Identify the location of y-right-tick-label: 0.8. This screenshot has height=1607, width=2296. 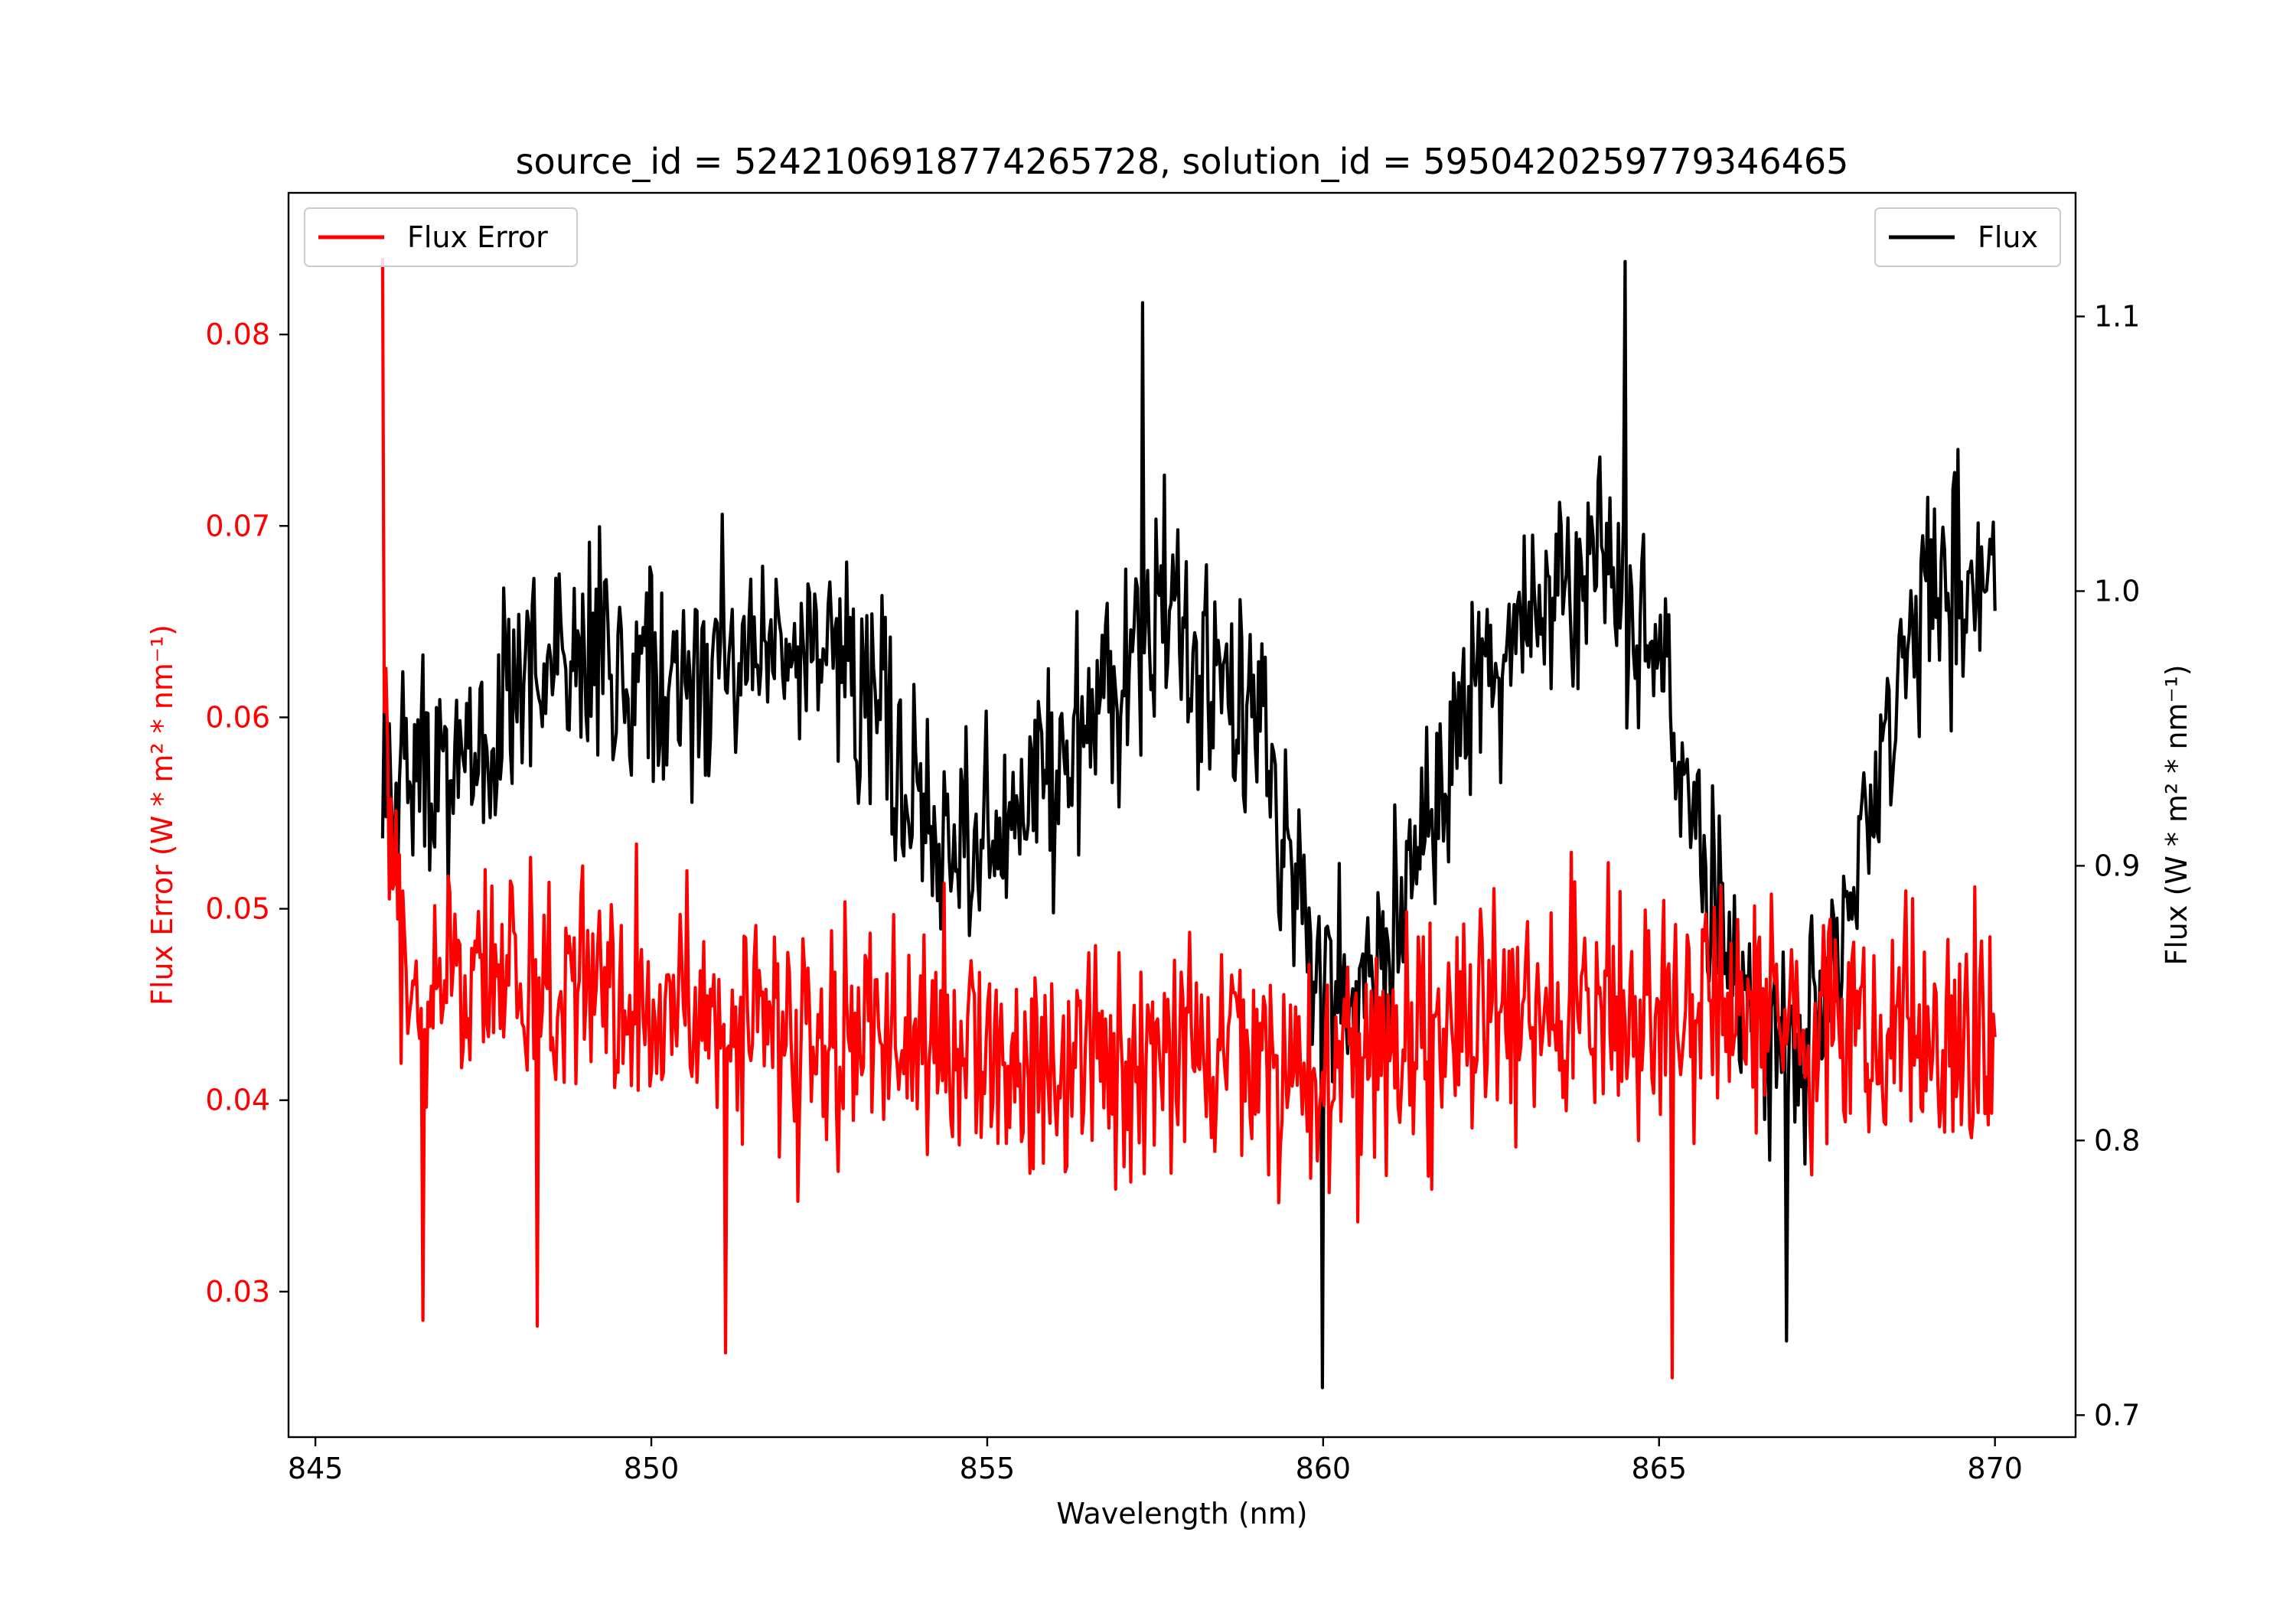
(2117, 1140).